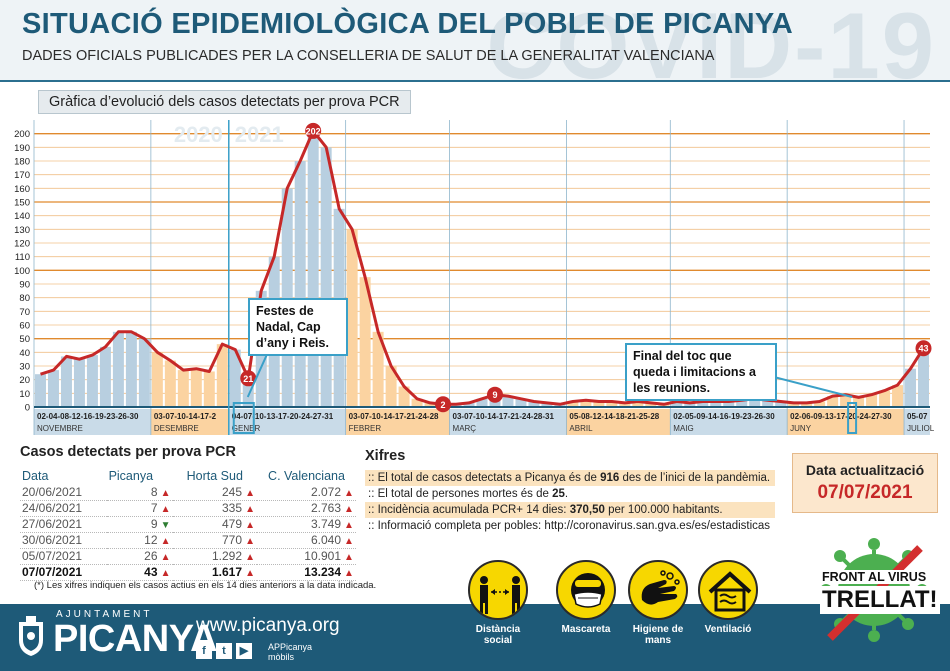 The image size is (950, 671). I want to click on cell-horta-sud: 770 ▲, so click(215, 540).